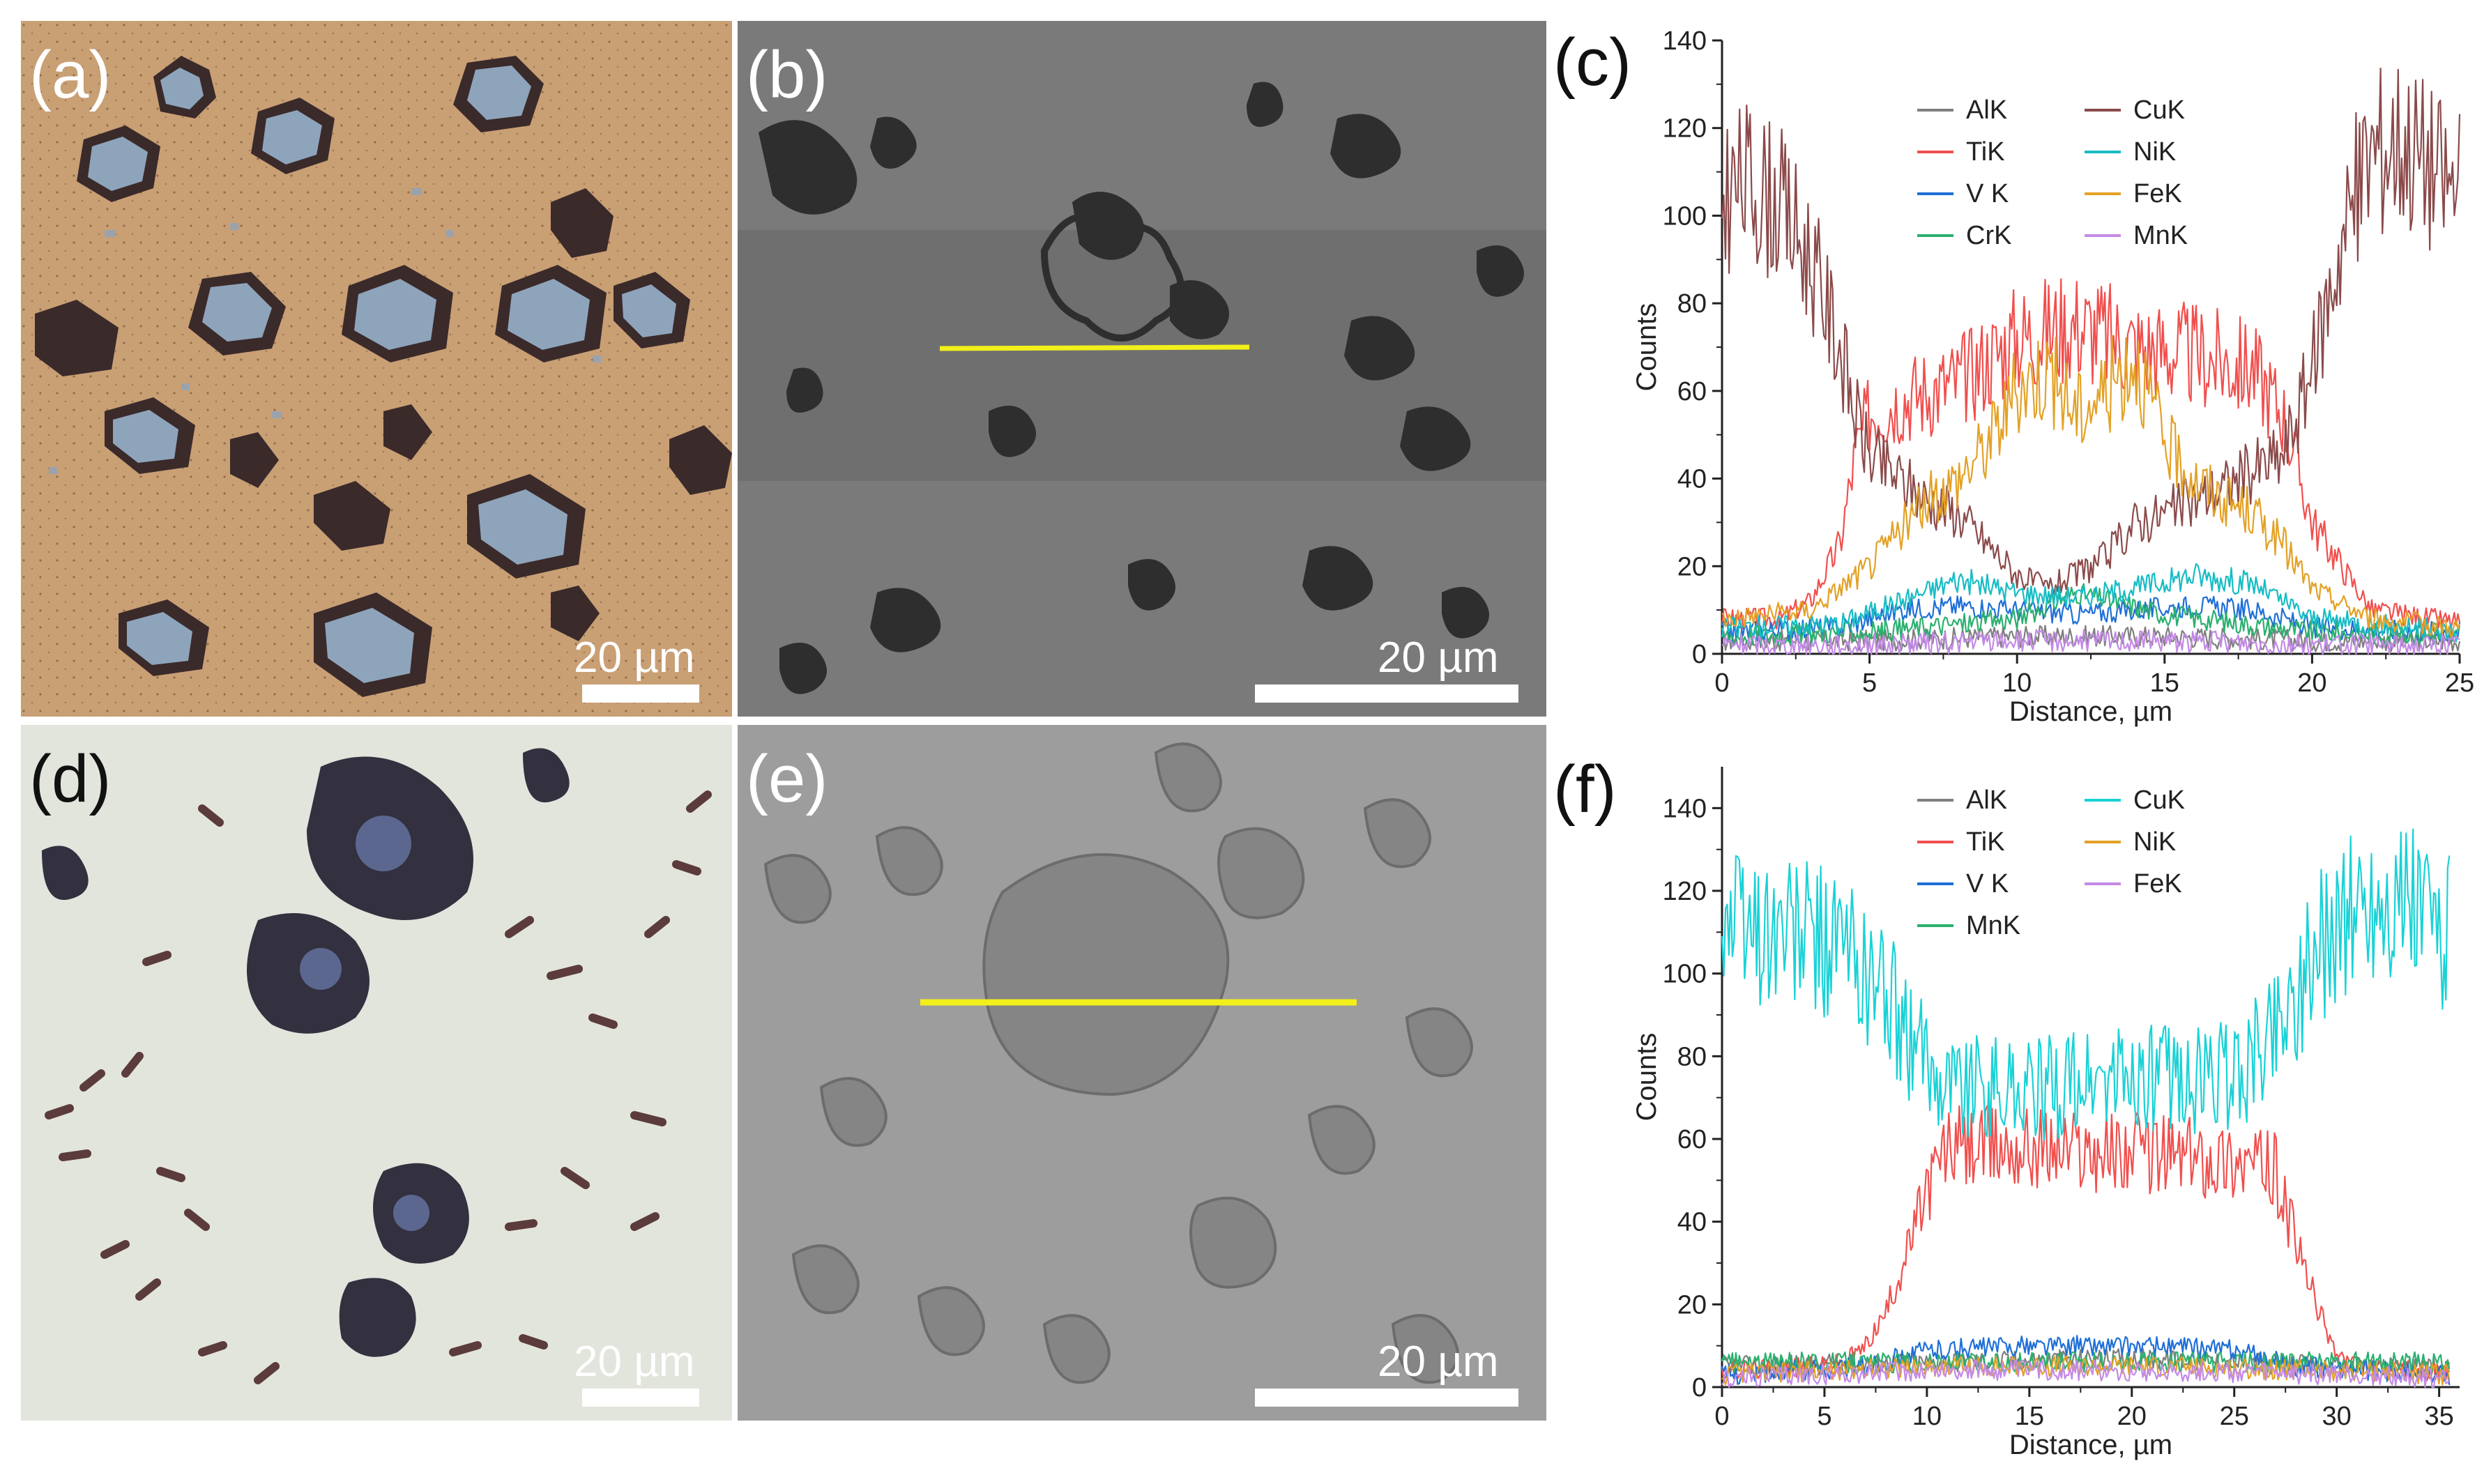 The image size is (2491, 1484). What do you see at coordinates (1585, 789) in the screenshot?
I see `panel-label-f: (f)` at bounding box center [1585, 789].